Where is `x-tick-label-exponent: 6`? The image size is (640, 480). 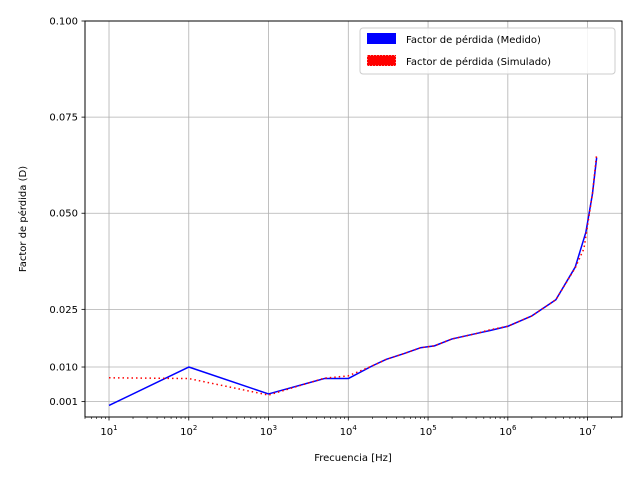
x-tick-label-exponent: 6 is located at coordinates (514, 428).